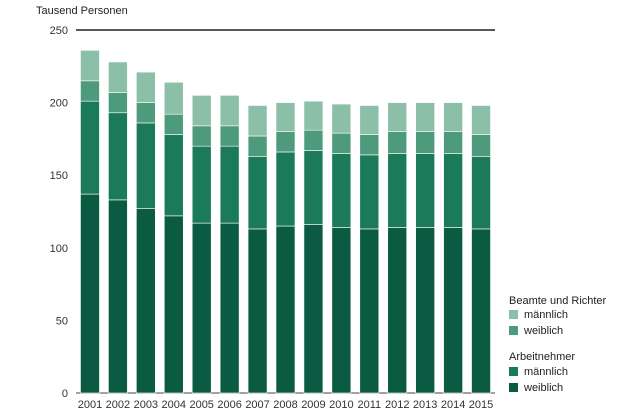  I want to click on x-tick-label: 2015, so click(481, 405).